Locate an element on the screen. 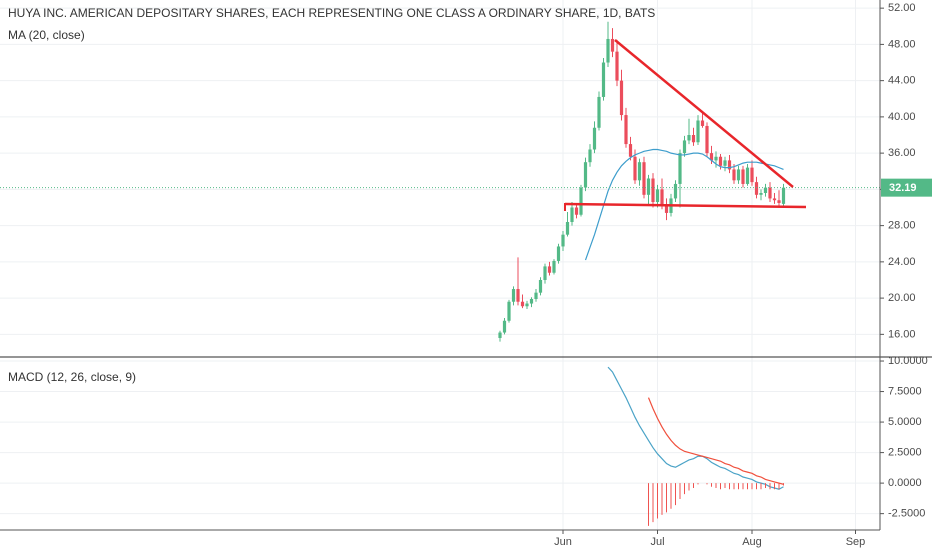 This screenshot has height=550, width=932. y-tick-label: 40.00 is located at coordinates (902, 117).